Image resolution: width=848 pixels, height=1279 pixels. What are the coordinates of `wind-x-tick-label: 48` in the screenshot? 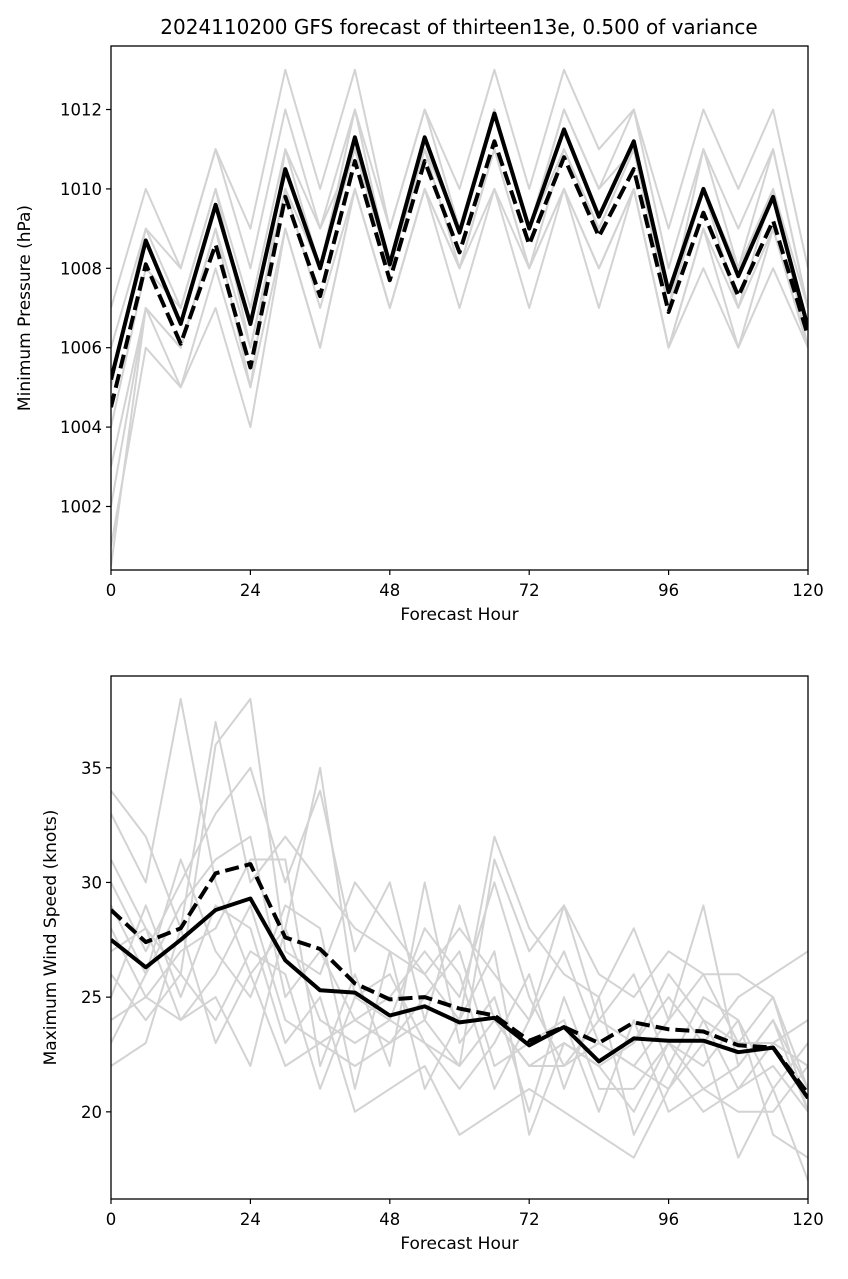 It's located at (389, 1219).